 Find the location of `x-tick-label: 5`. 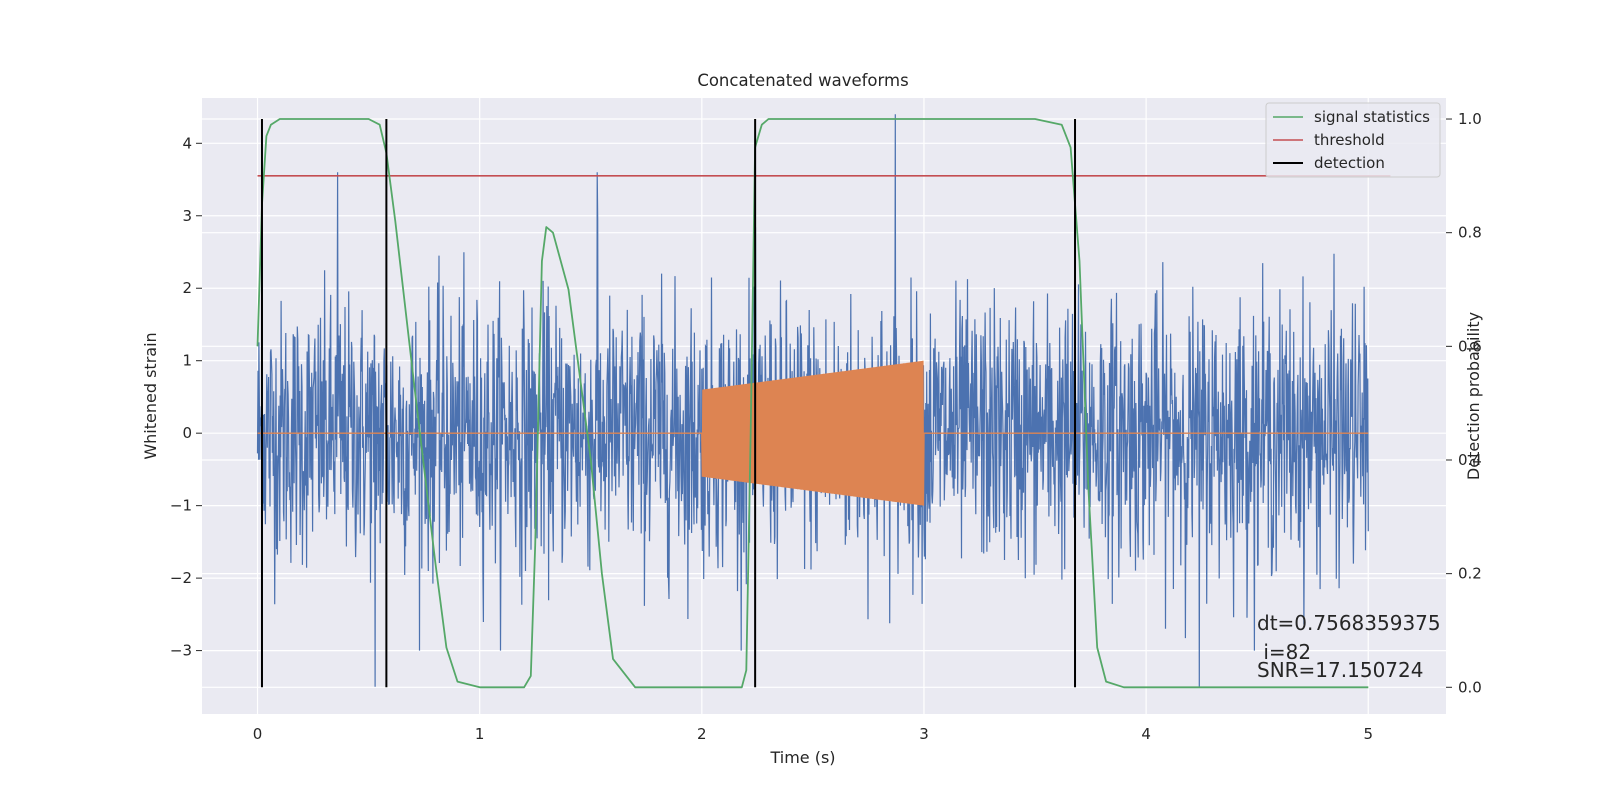

x-tick-label: 5 is located at coordinates (1368, 734).